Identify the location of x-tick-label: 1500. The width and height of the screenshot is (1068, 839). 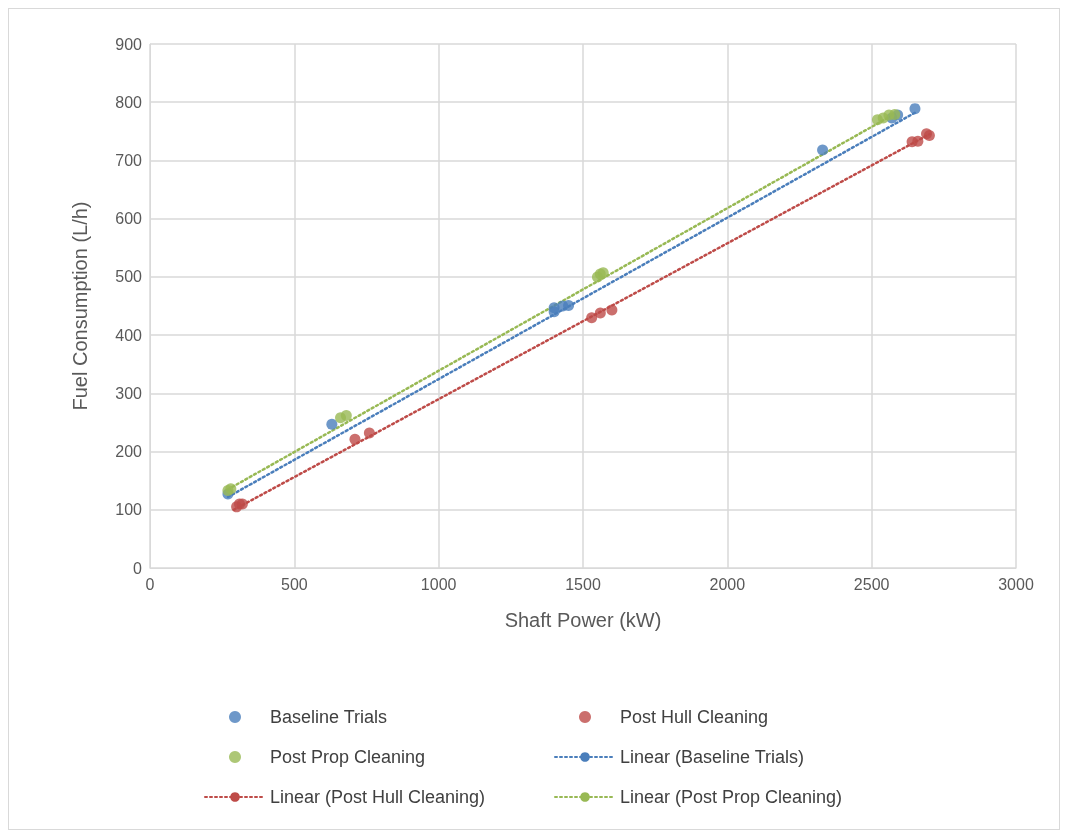
(583, 584).